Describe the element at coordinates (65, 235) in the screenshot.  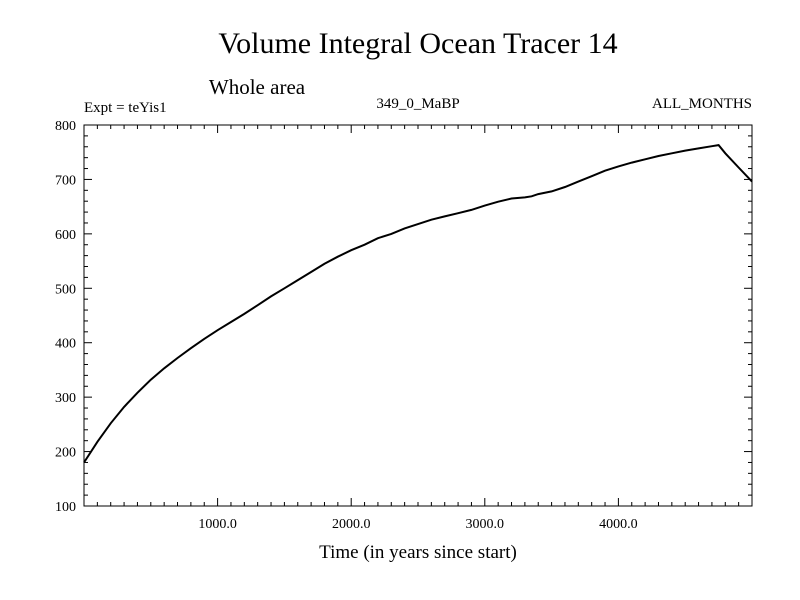
I see `y-tick-label: 600` at that location.